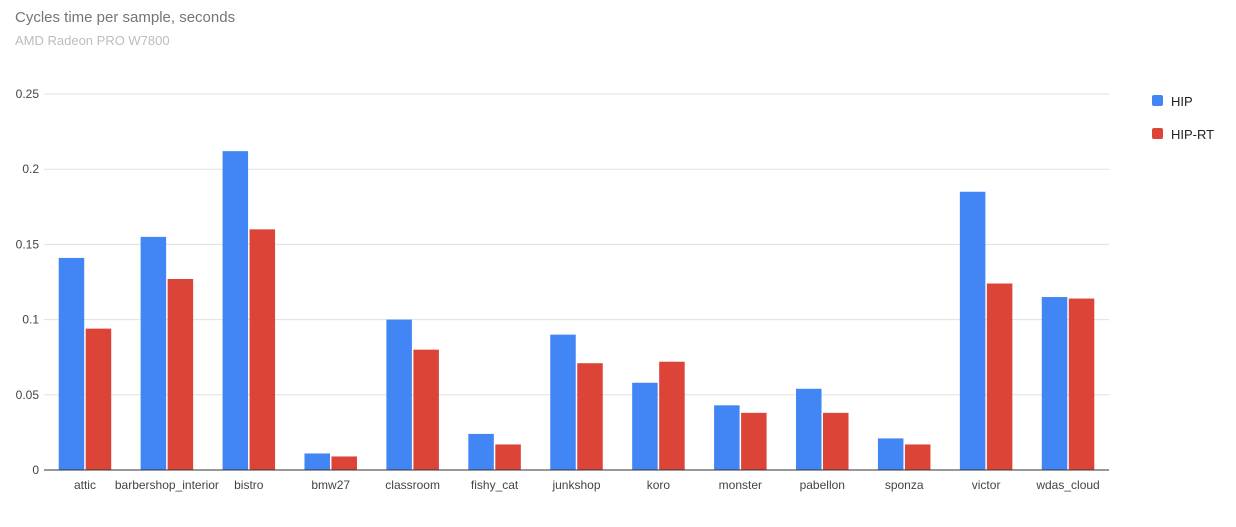 The width and height of the screenshot is (1236, 527). Describe the element at coordinates (153, 353) in the screenshot. I see `bar-hip-barbershop-interior` at that location.